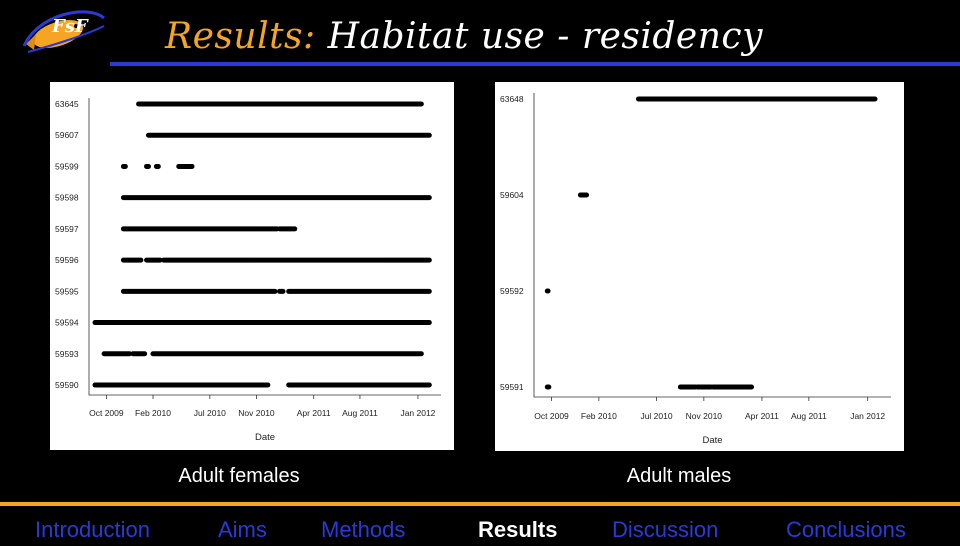 This screenshot has width=960, height=546. I want to click on y-tick-label: 63645, so click(67, 104).